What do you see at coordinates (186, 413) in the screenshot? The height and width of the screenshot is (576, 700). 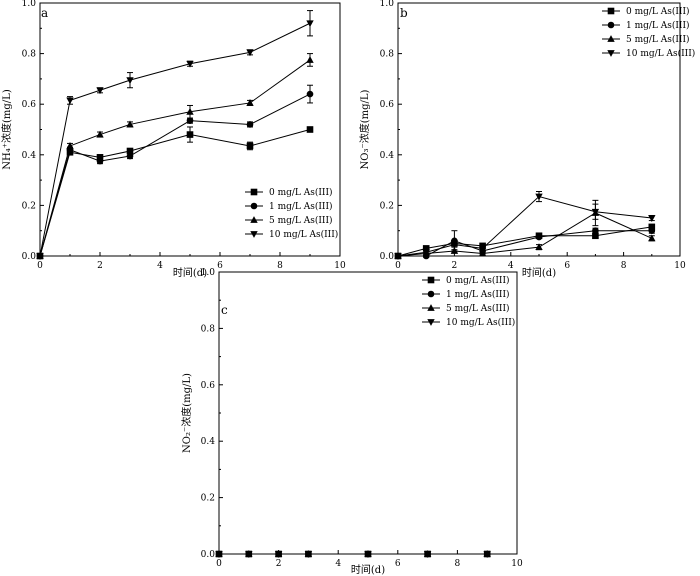 I see `y-axis-label: NO₂⁻浓度(mg/L)` at bounding box center [186, 413].